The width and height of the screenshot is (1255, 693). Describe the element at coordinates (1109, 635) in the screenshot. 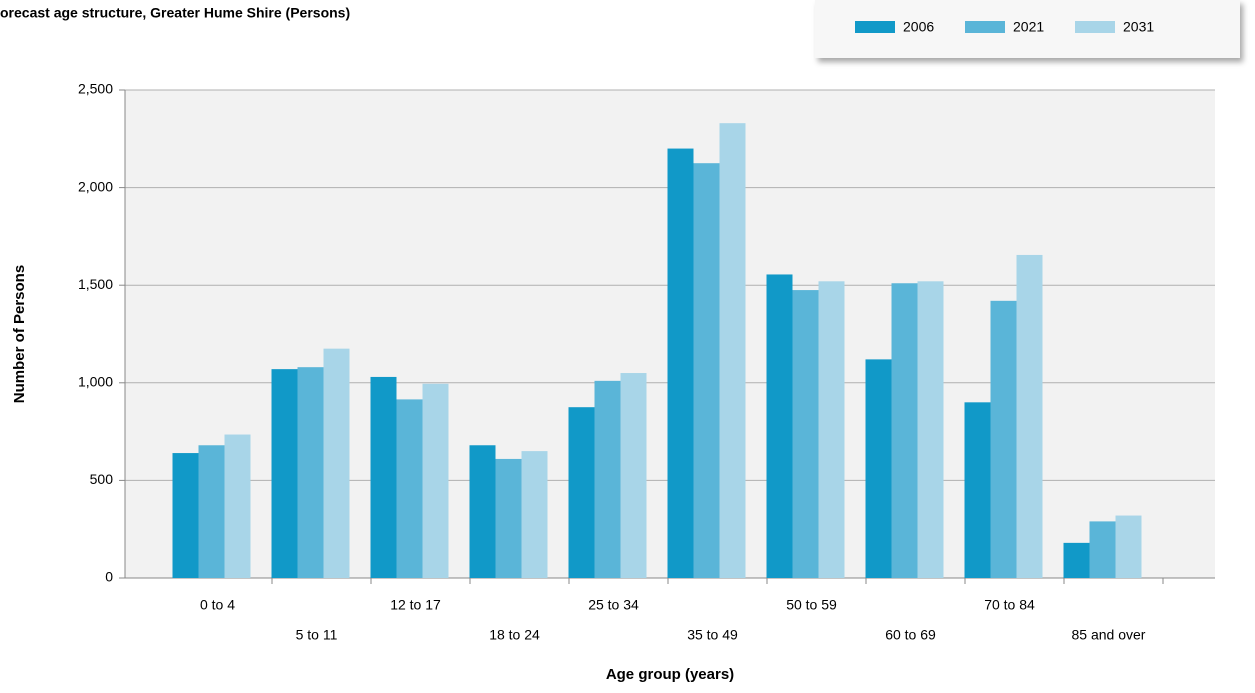

I see `x-tick-label: 85 and over` at that location.